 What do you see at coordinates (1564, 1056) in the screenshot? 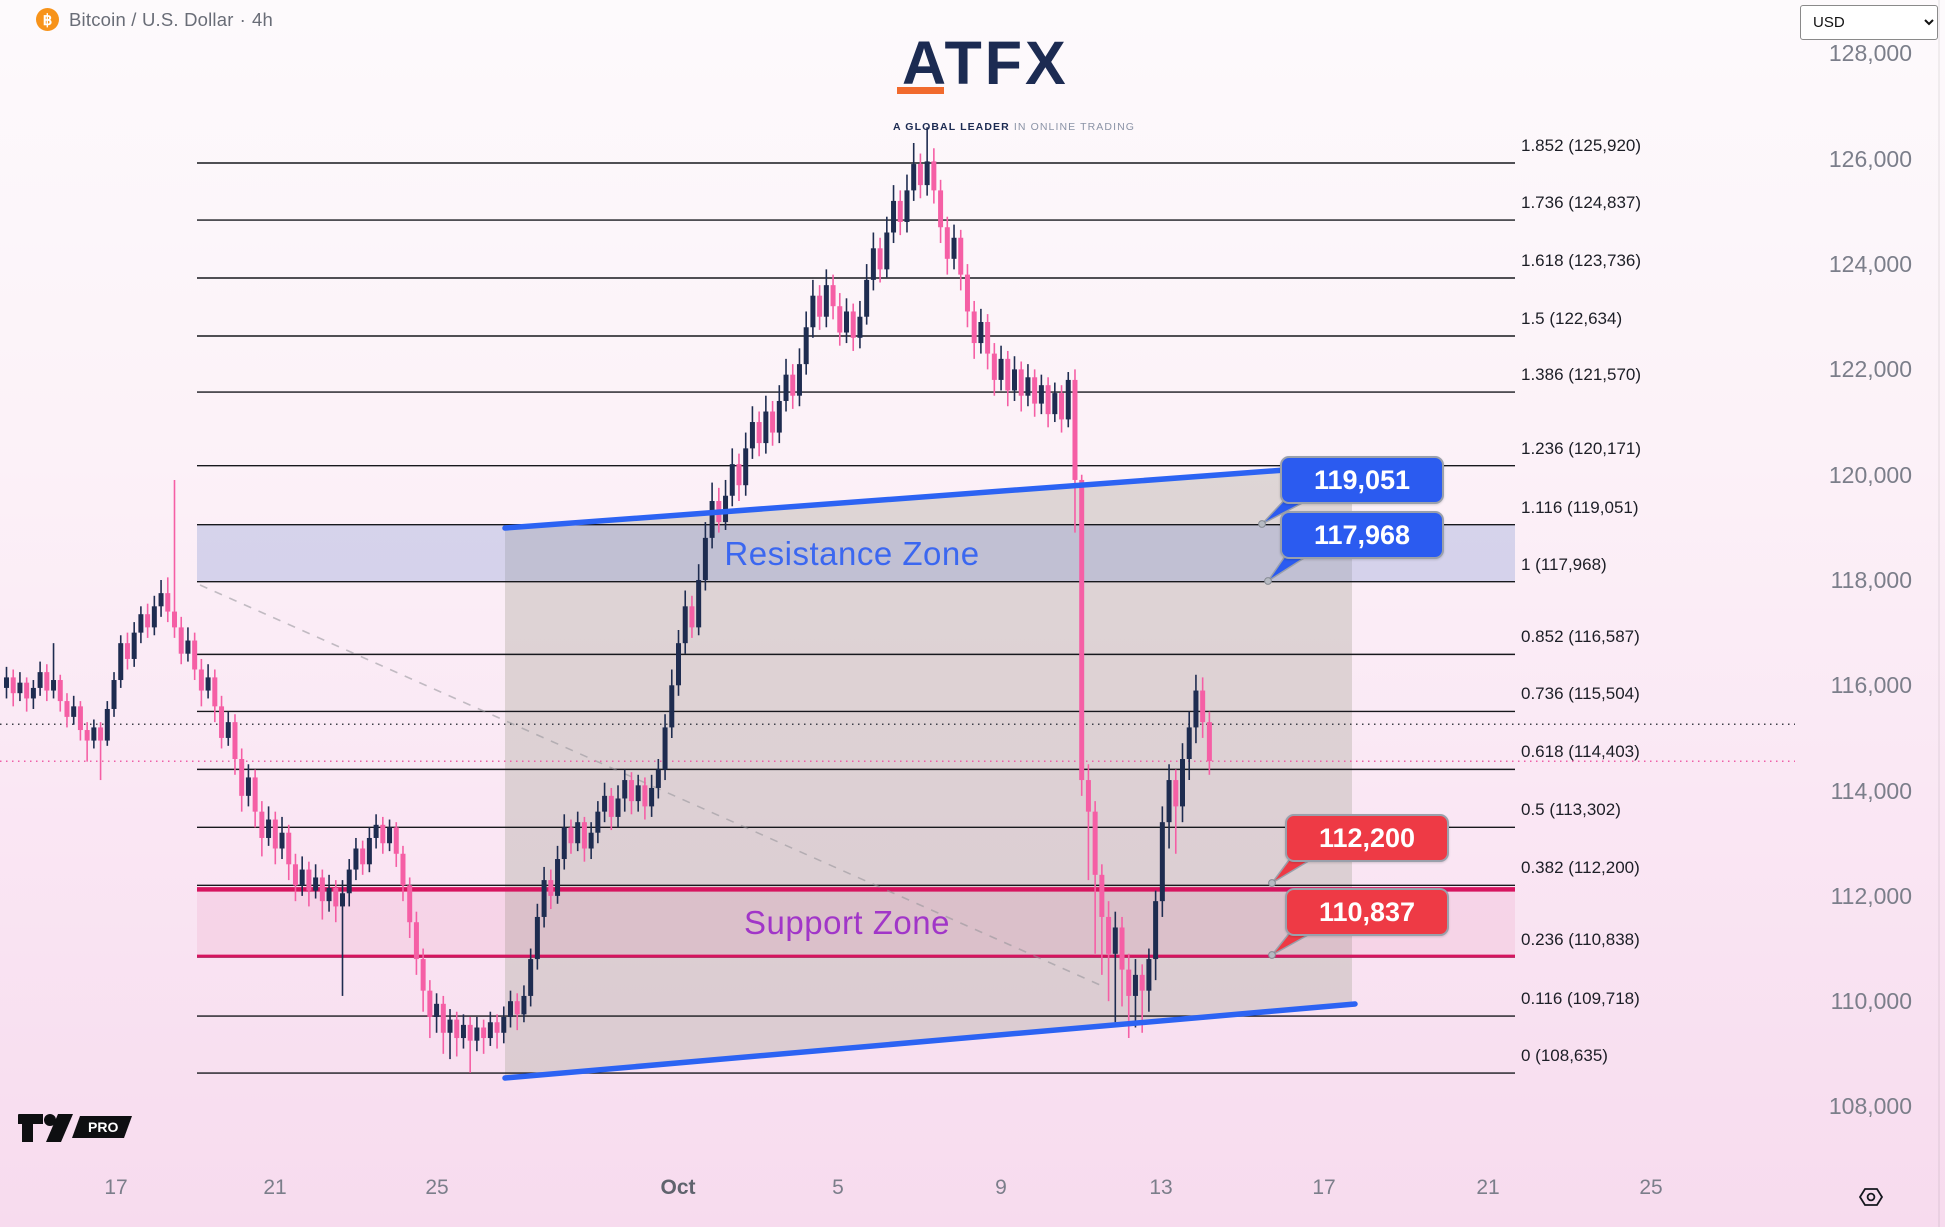
I see `fib-level-label: 0 (108,635)` at bounding box center [1564, 1056].